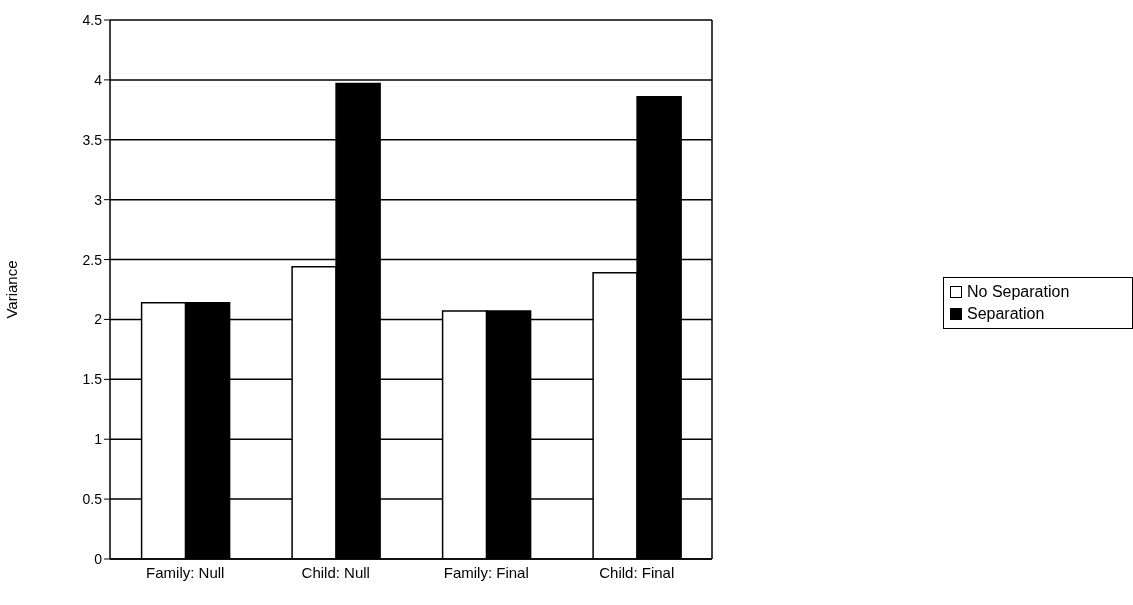 This screenshot has height=605, width=1133. I want to click on y-tick-label: 3, so click(98, 199).